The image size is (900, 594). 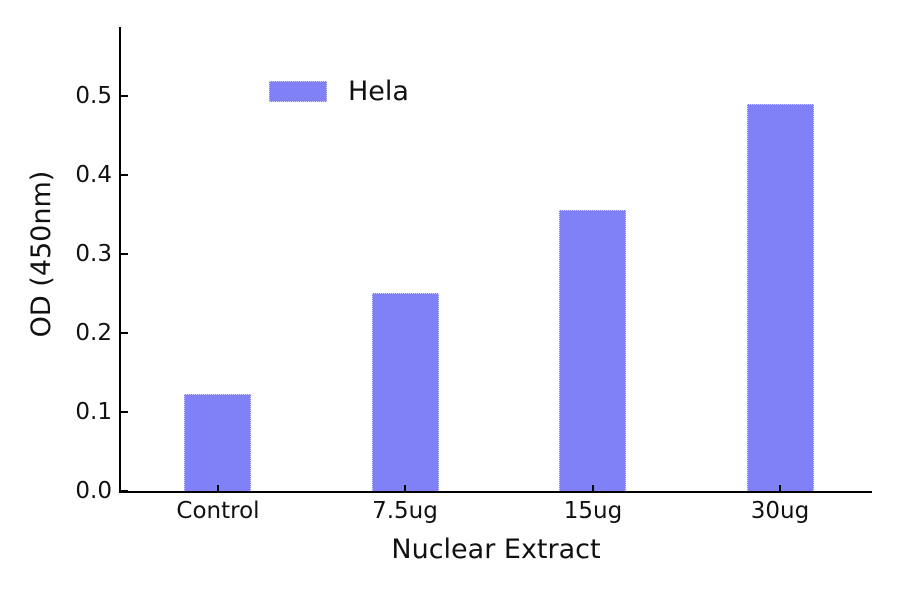 What do you see at coordinates (592, 350) in the screenshot?
I see `bar-15ug` at bounding box center [592, 350].